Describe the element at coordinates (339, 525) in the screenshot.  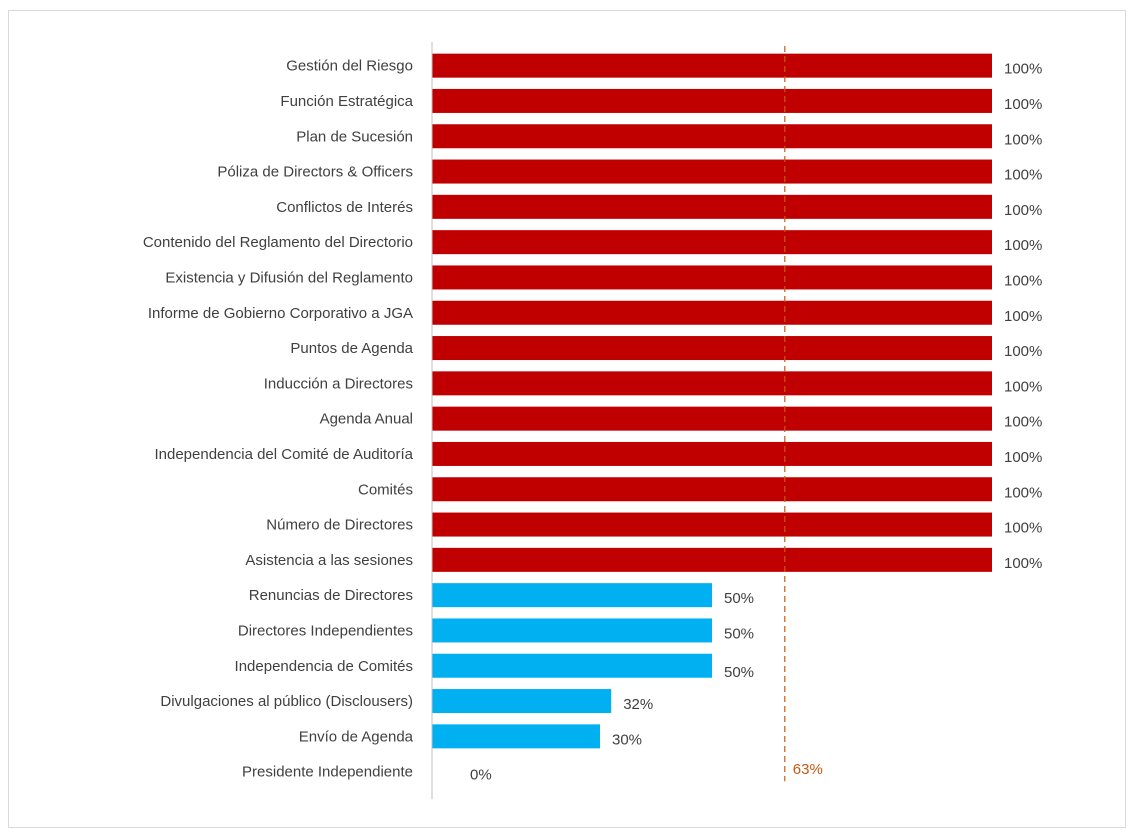
I see `category-label: Número de Directores` at that location.